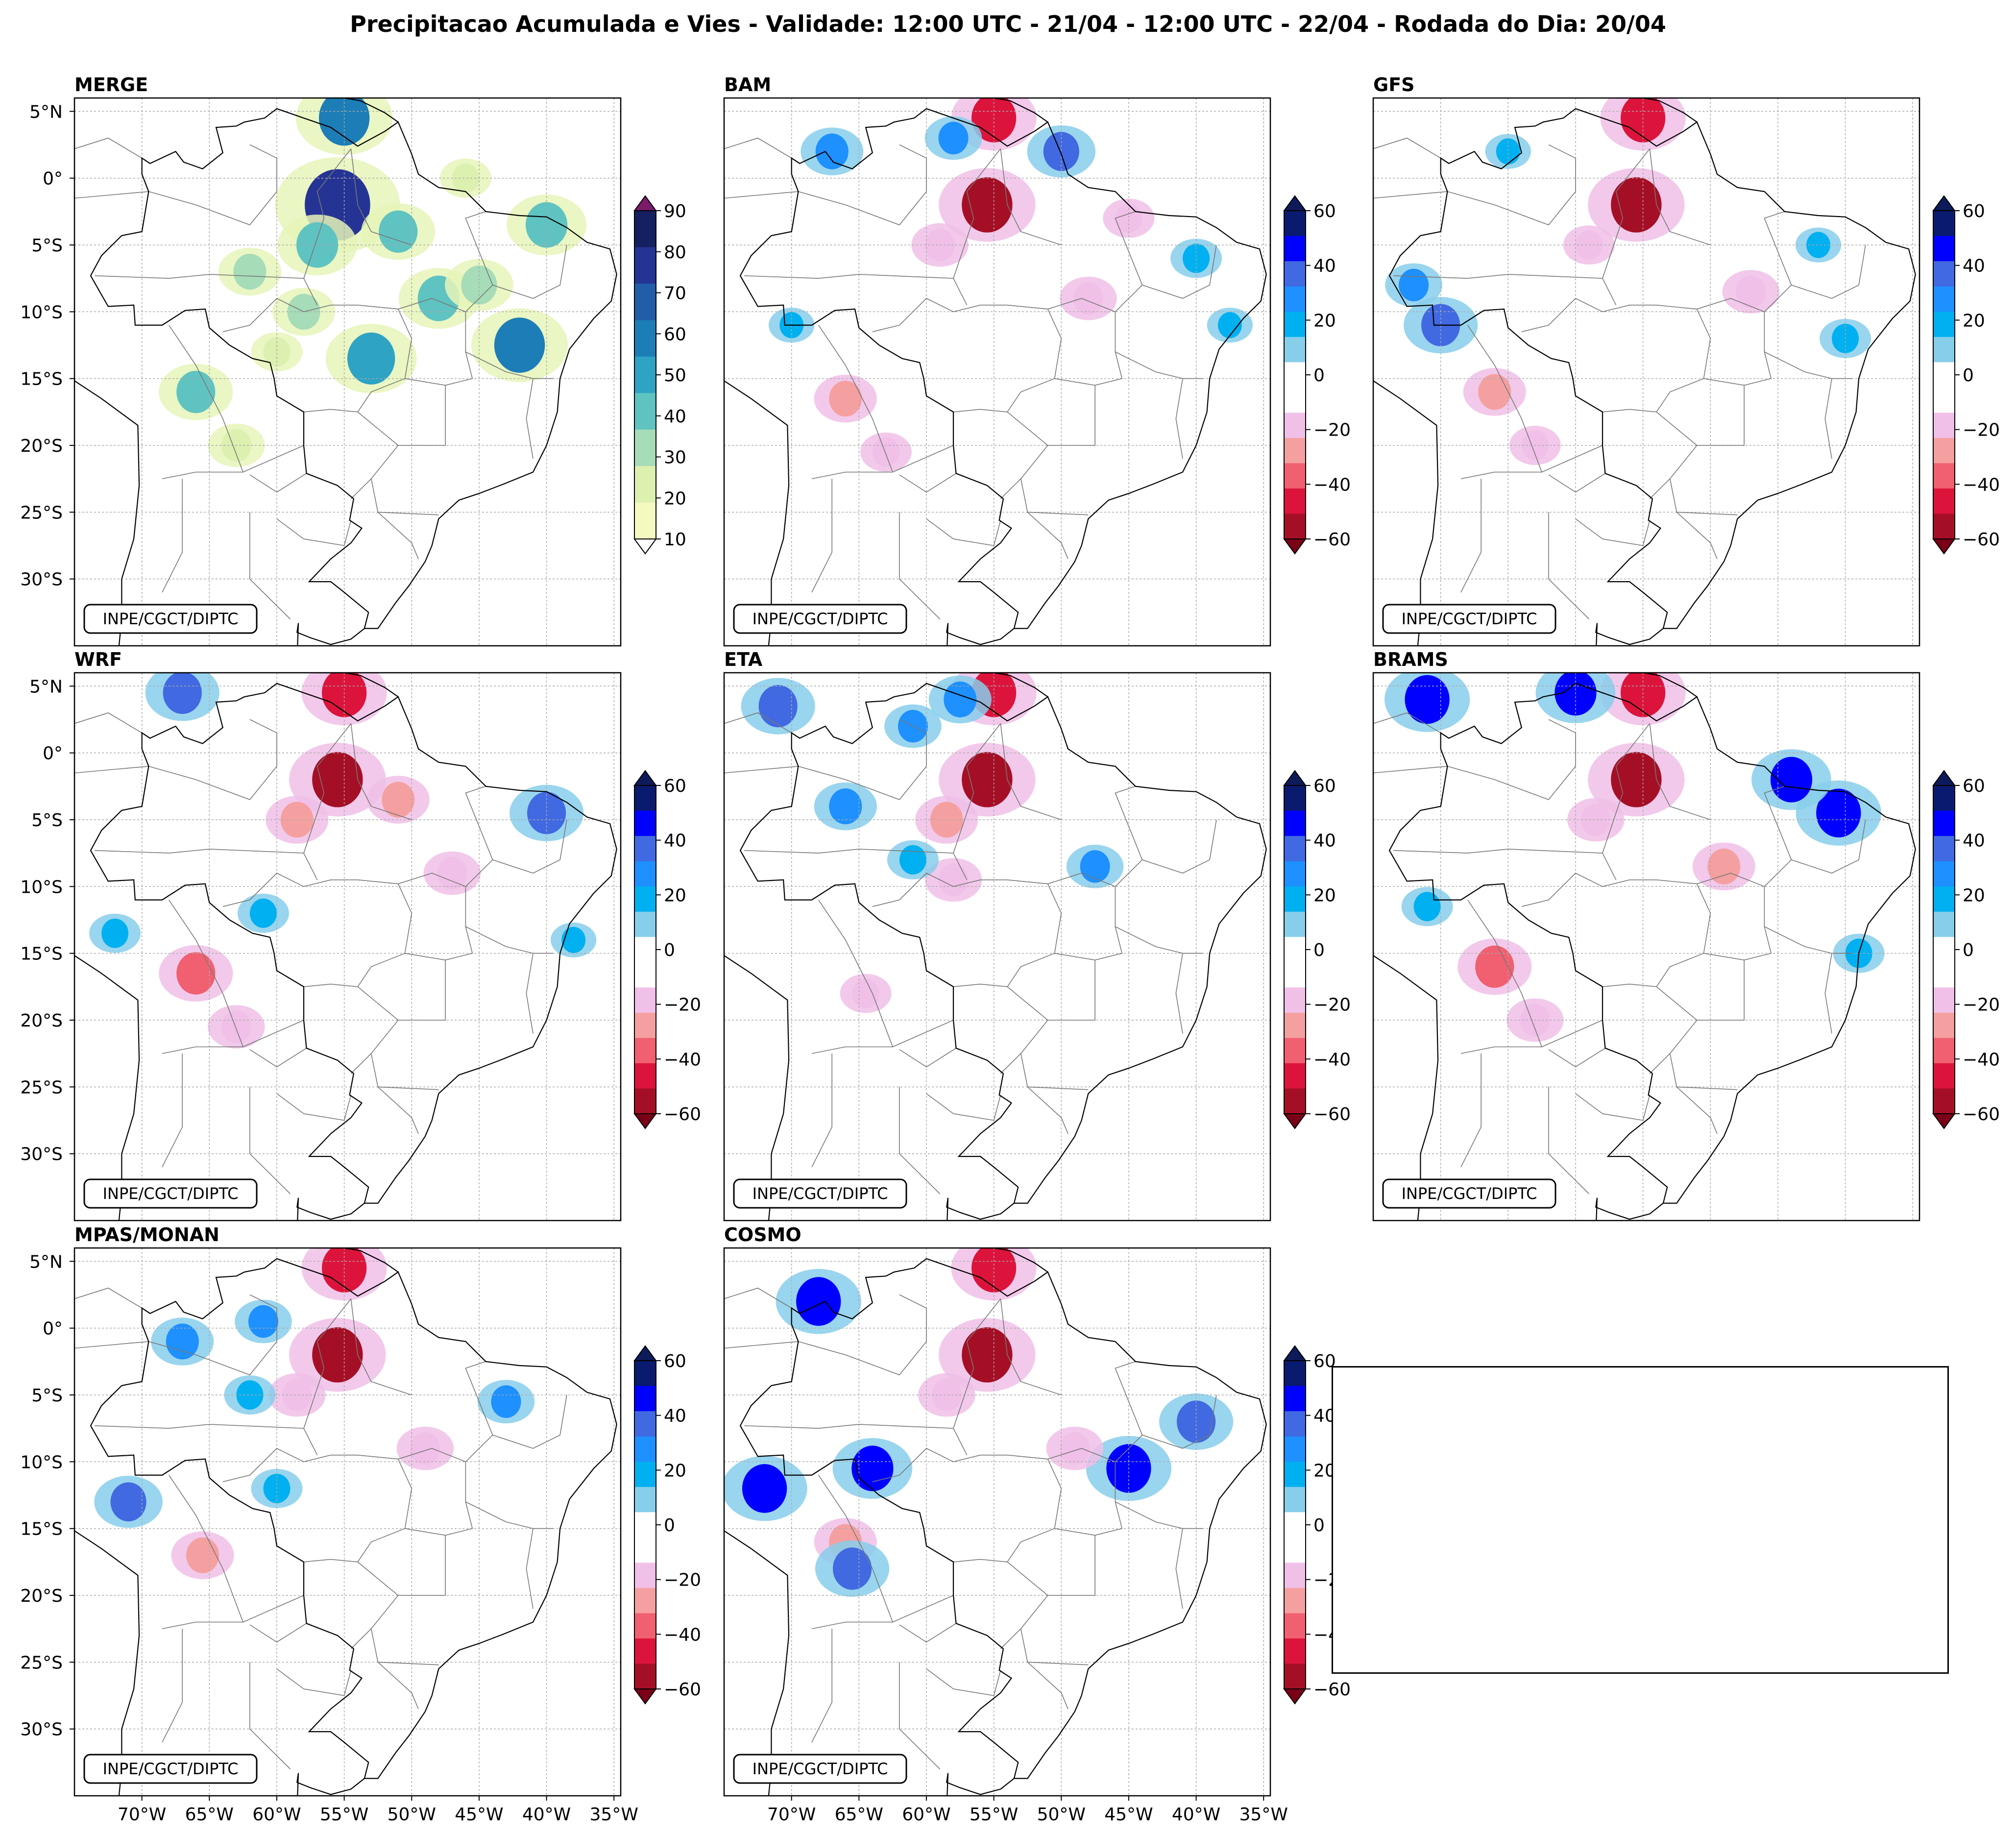 This screenshot has width=2016, height=1834. Describe the element at coordinates (1981, 1005) in the screenshot. I see `colorbar-tick-label: −20` at that location.